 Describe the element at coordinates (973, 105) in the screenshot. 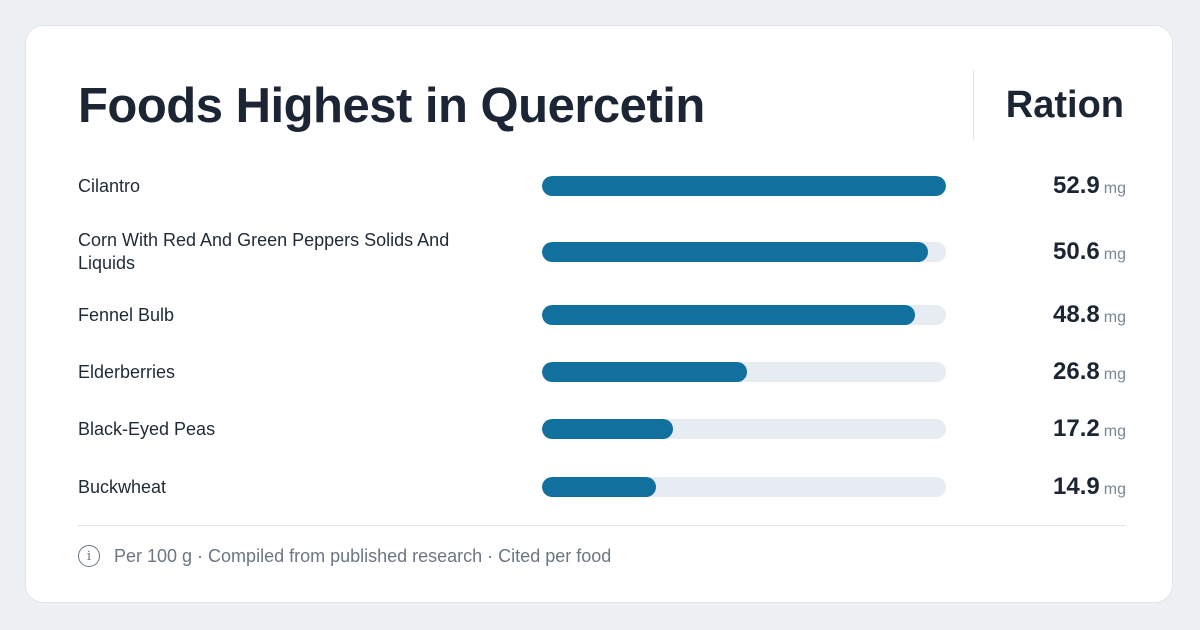

I see `header-divider` at that location.